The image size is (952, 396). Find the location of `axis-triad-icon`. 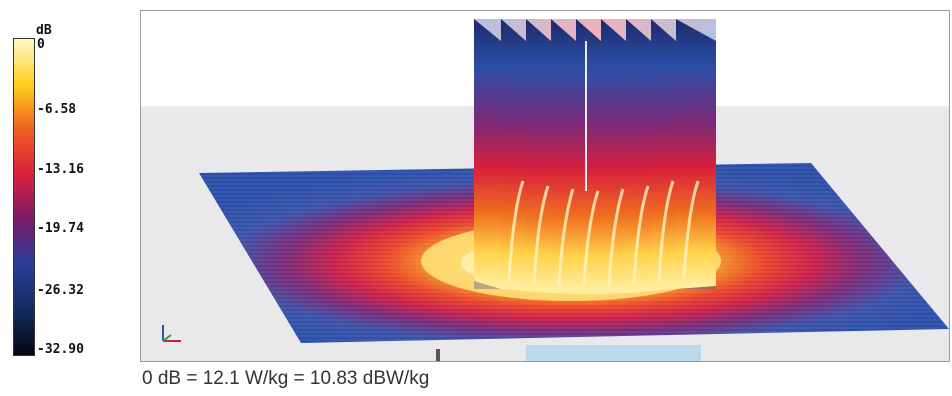

axis-triad-icon is located at coordinates (171, 333).